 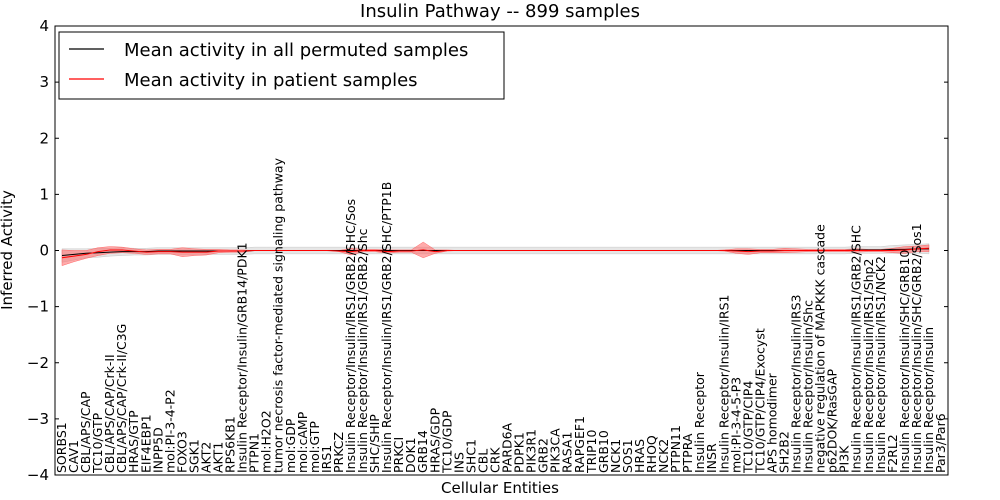 What do you see at coordinates (362, 350) in the screenshot?
I see `x-category-label: Insulin Receptor/Insulin/IRS1/GRB2/Shc` at bounding box center [362, 350].